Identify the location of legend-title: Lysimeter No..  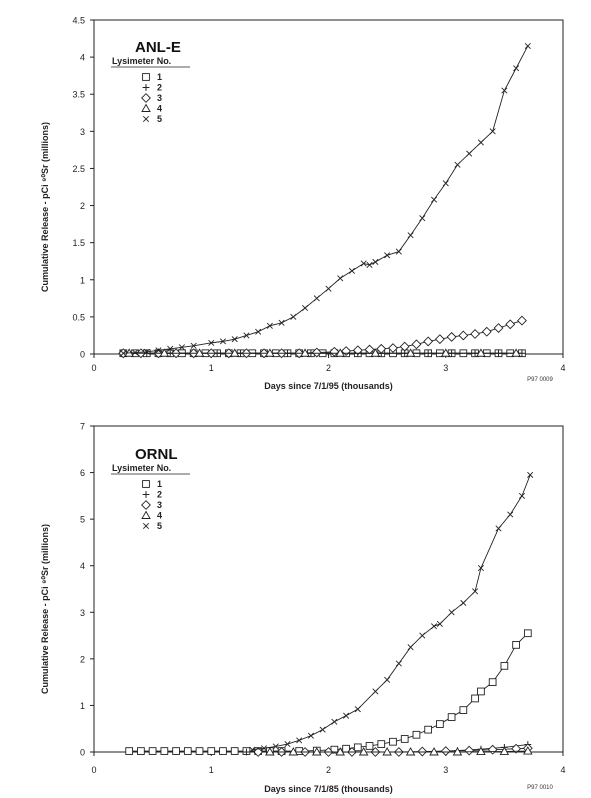
(141, 61).